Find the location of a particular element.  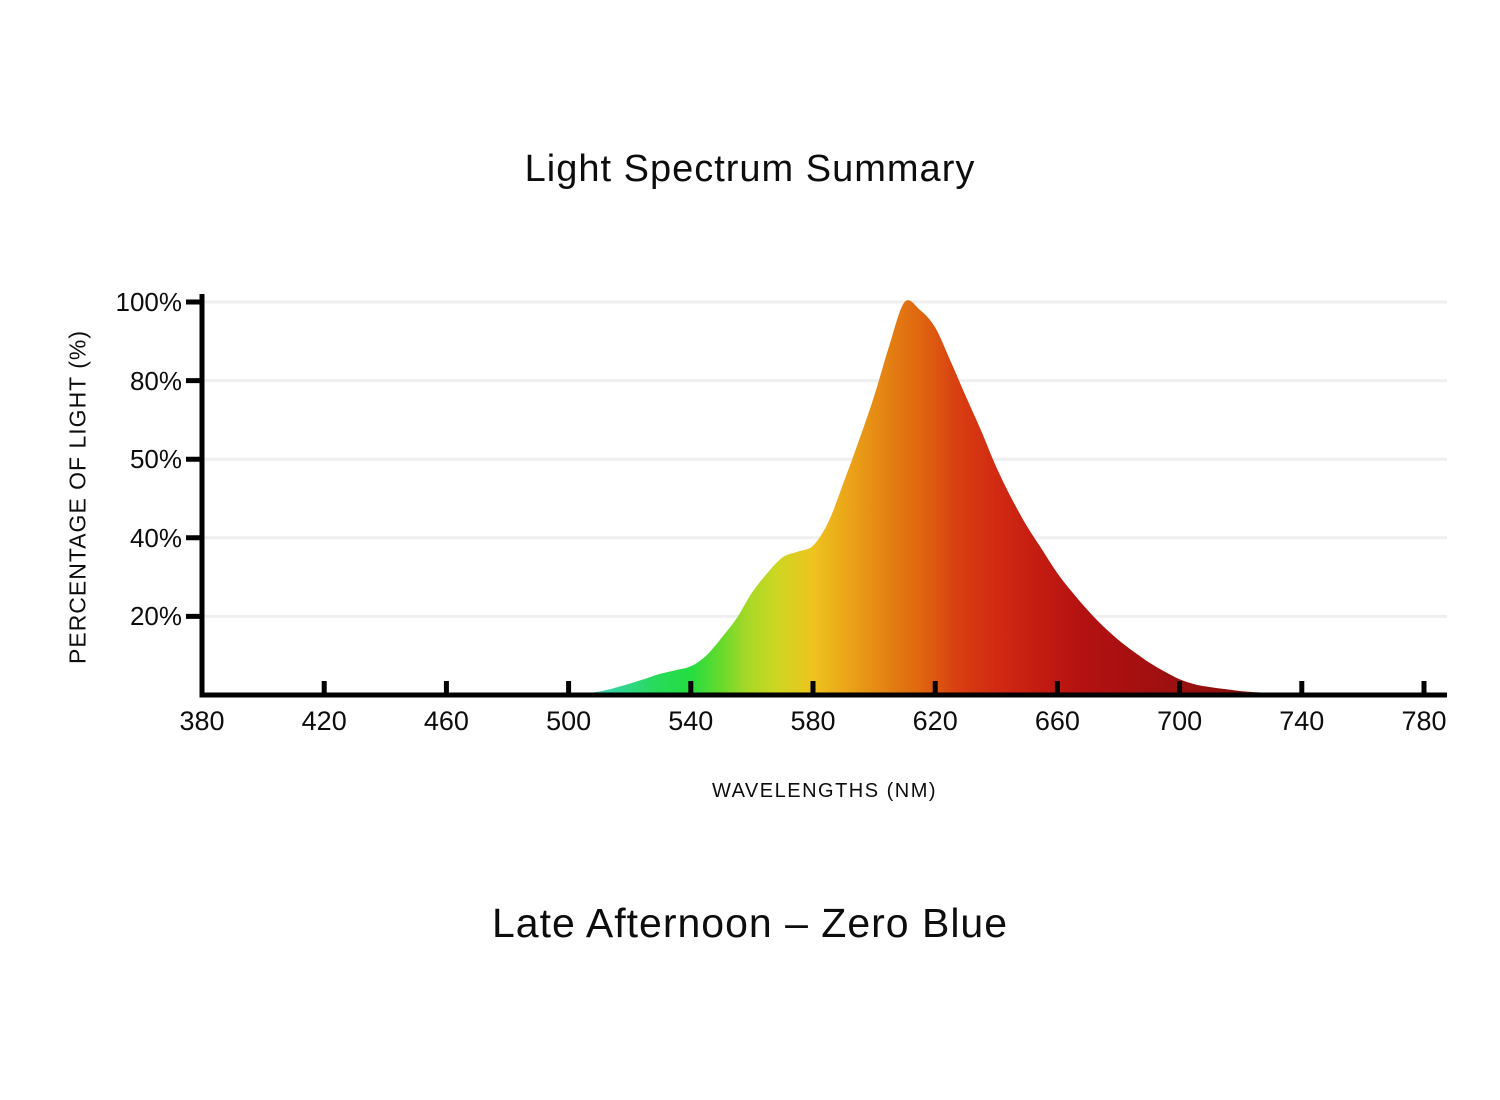

y-ticks is located at coordinates (195, 459).